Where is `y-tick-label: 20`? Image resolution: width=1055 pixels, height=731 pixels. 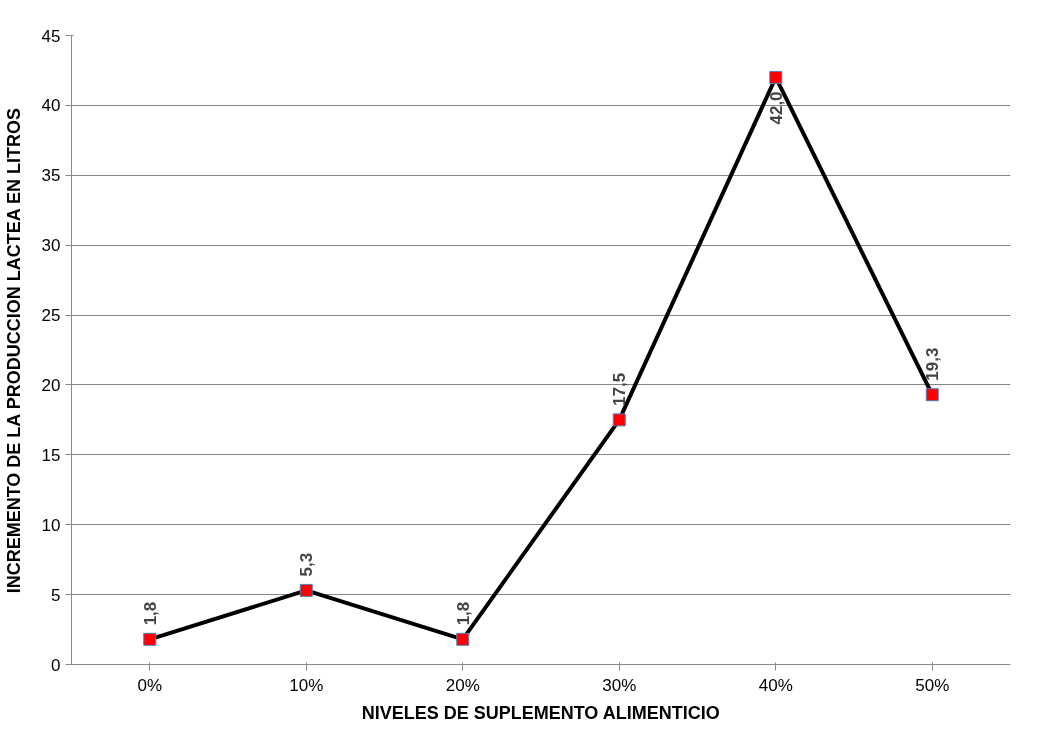 y-tick-label: 20 is located at coordinates (51, 385).